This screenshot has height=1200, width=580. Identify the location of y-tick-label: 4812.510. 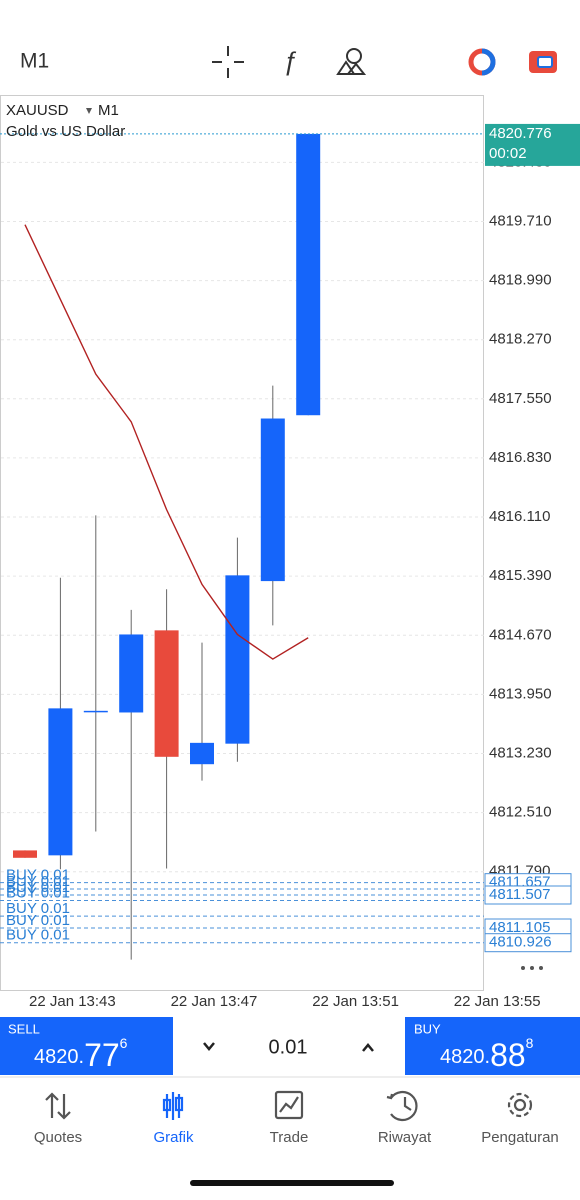
(520, 812).